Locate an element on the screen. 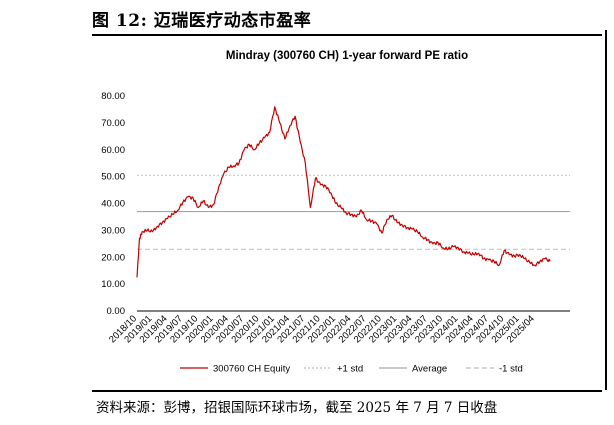 The height and width of the screenshot is (425, 614). chart-legend: 300760 CH Equity +1 std Average -1 std is located at coordinates (351, 369).